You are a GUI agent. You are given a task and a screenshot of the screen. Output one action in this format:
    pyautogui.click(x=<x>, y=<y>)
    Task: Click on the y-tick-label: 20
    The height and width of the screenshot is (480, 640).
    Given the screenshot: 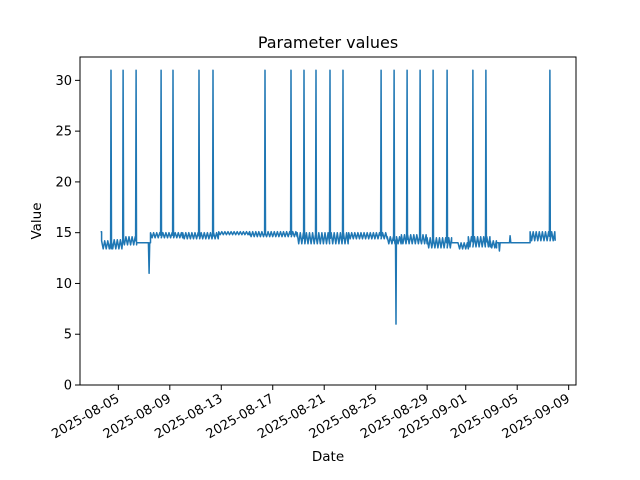 What is the action you would take?
    pyautogui.click(x=63, y=182)
    